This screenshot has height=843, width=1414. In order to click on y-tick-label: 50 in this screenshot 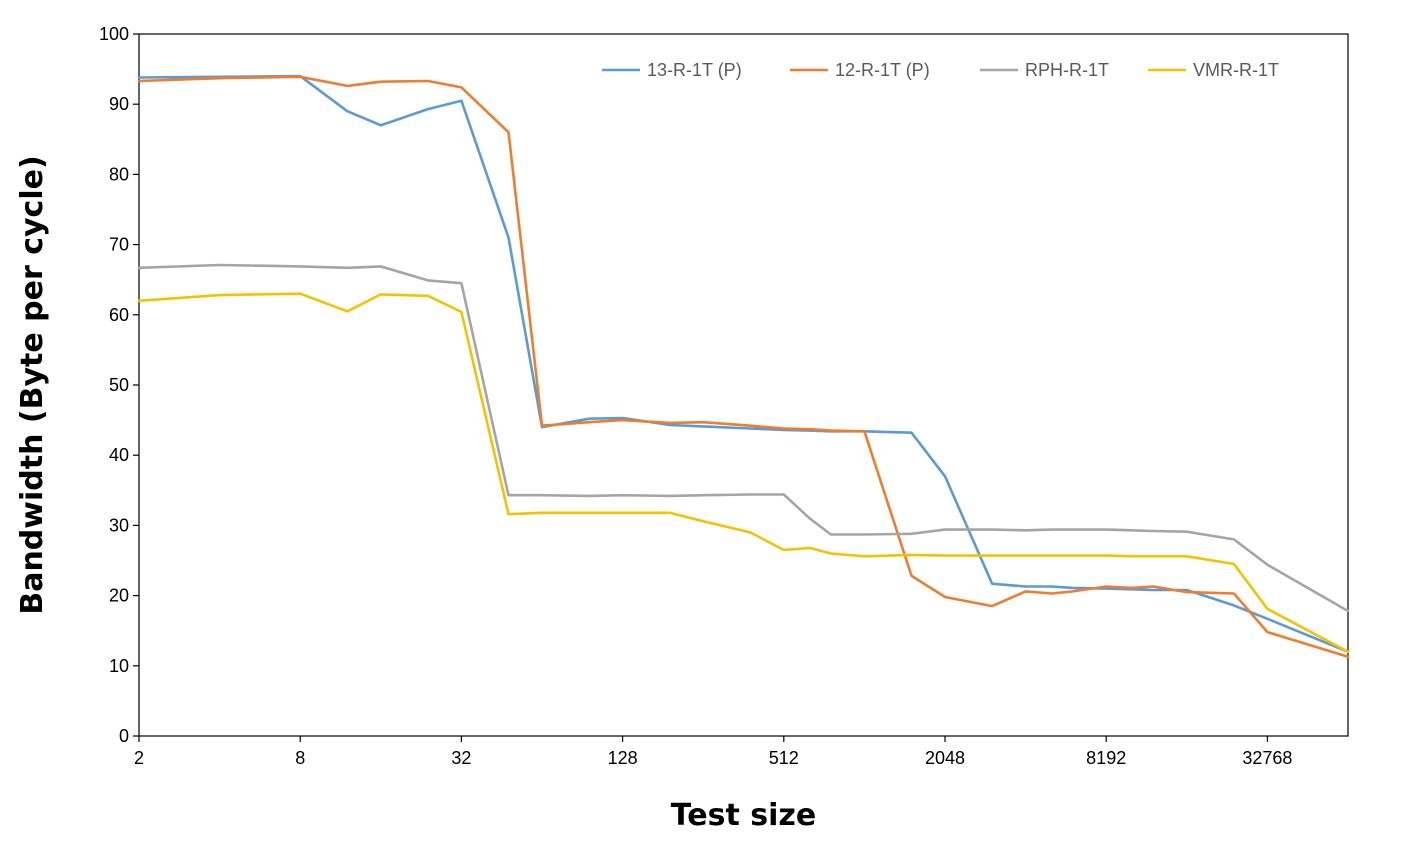, I will do `click(119, 385)`.